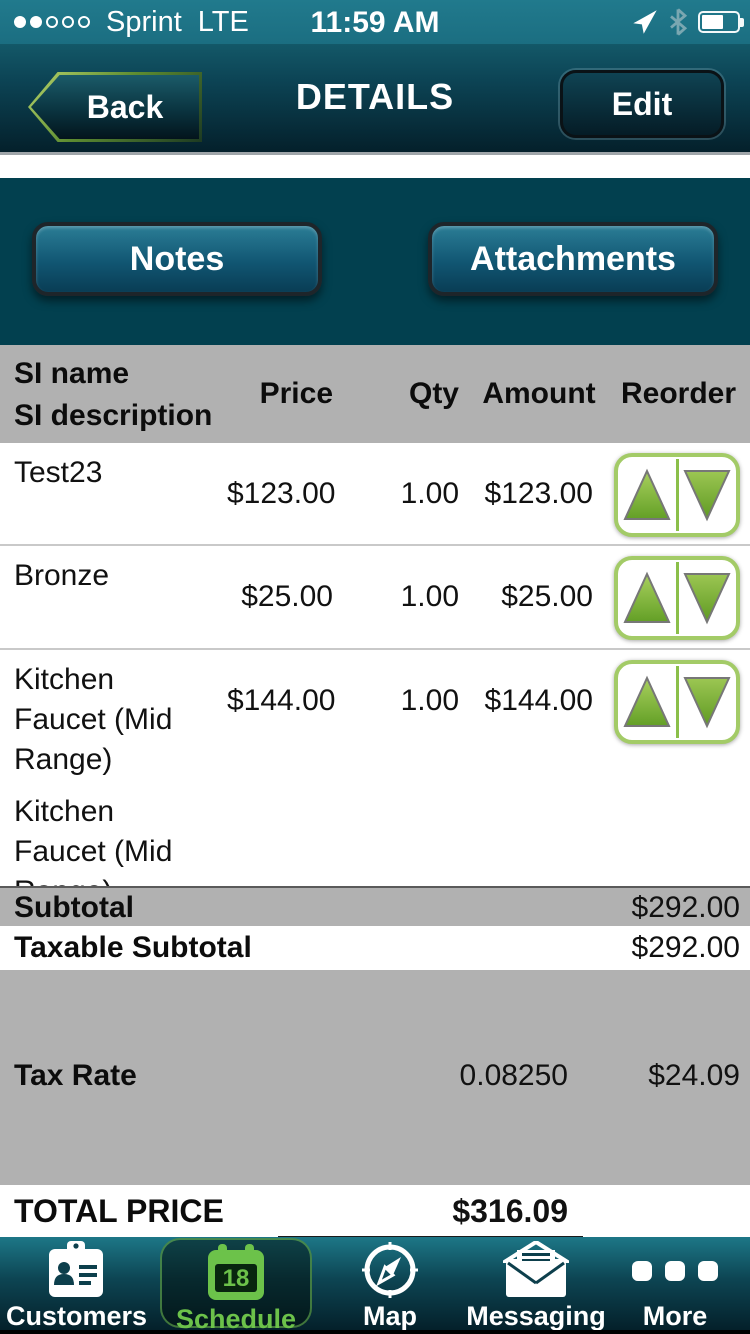 This screenshot has width=750, height=1334. Describe the element at coordinates (536, 1316) in the screenshot. I see `tab-label: Messaging` at that location.